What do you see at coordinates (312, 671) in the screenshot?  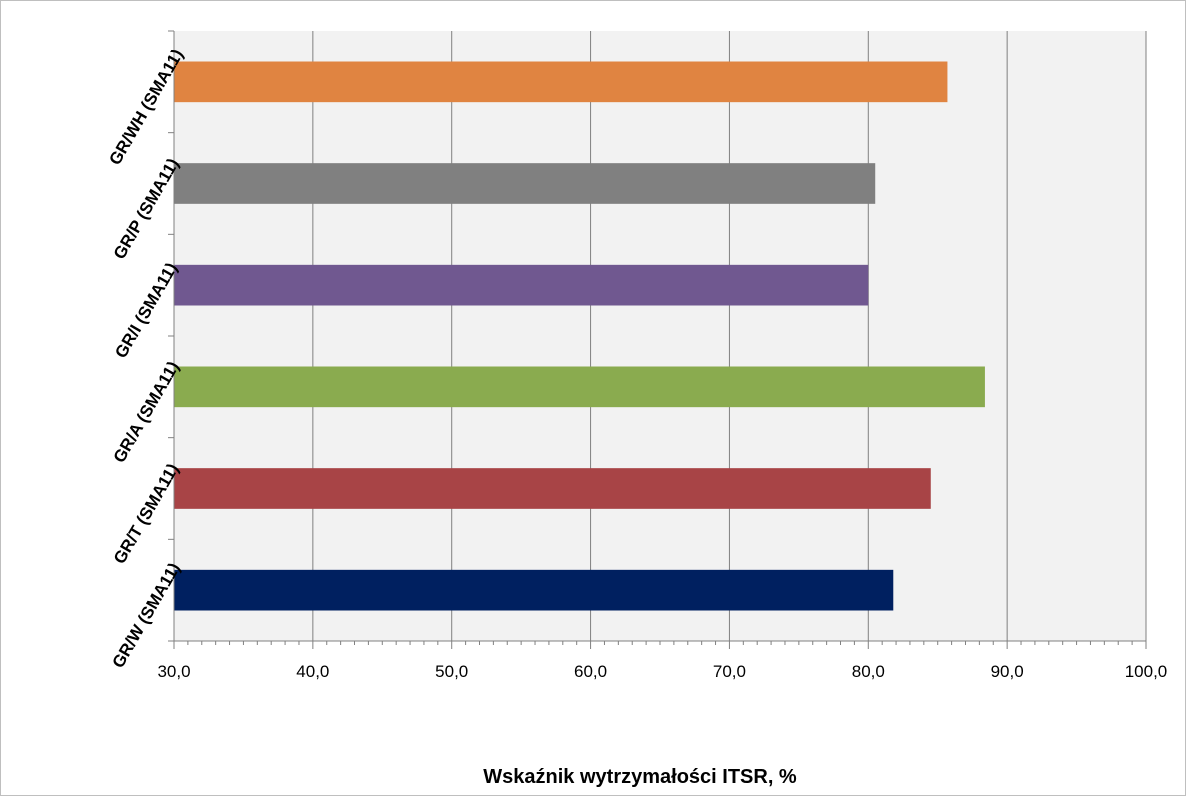 I see `x-tick-label: 40,0` at bounding box center [312, 671].